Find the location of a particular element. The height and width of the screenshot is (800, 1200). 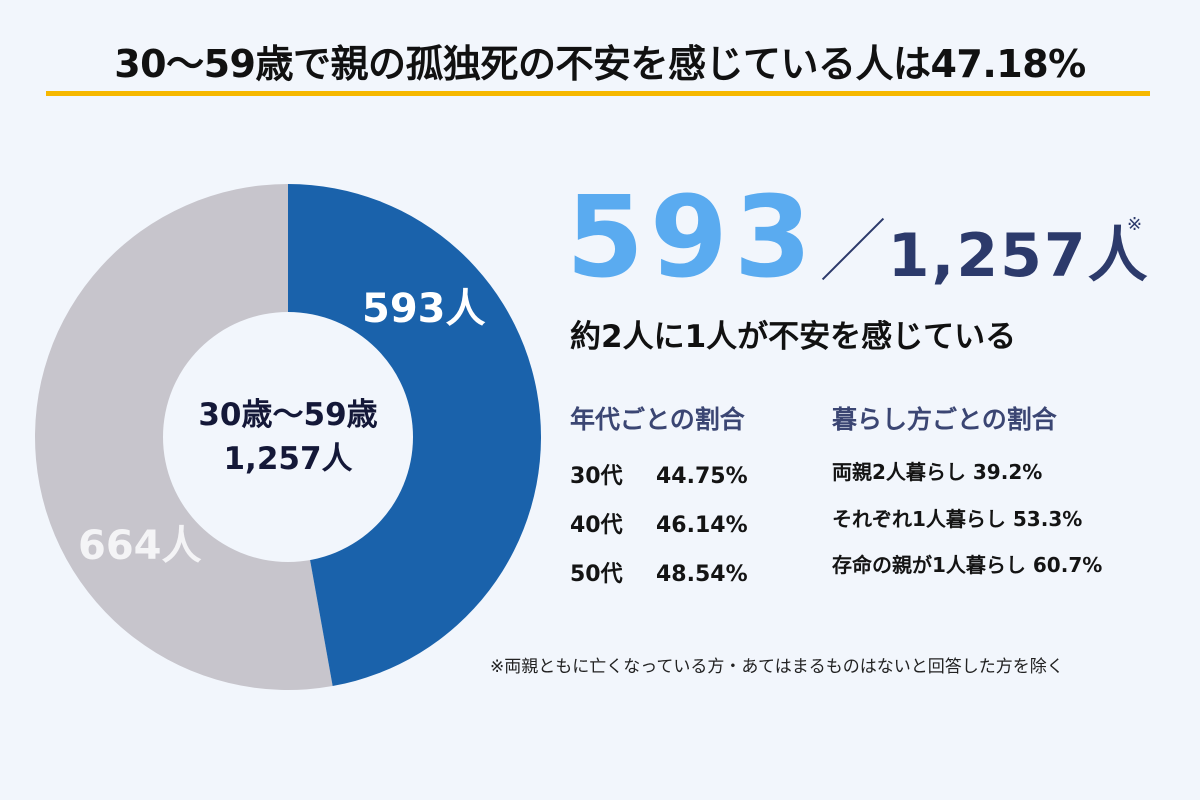

age-label: 40代 is located at coordinates (596, 525).